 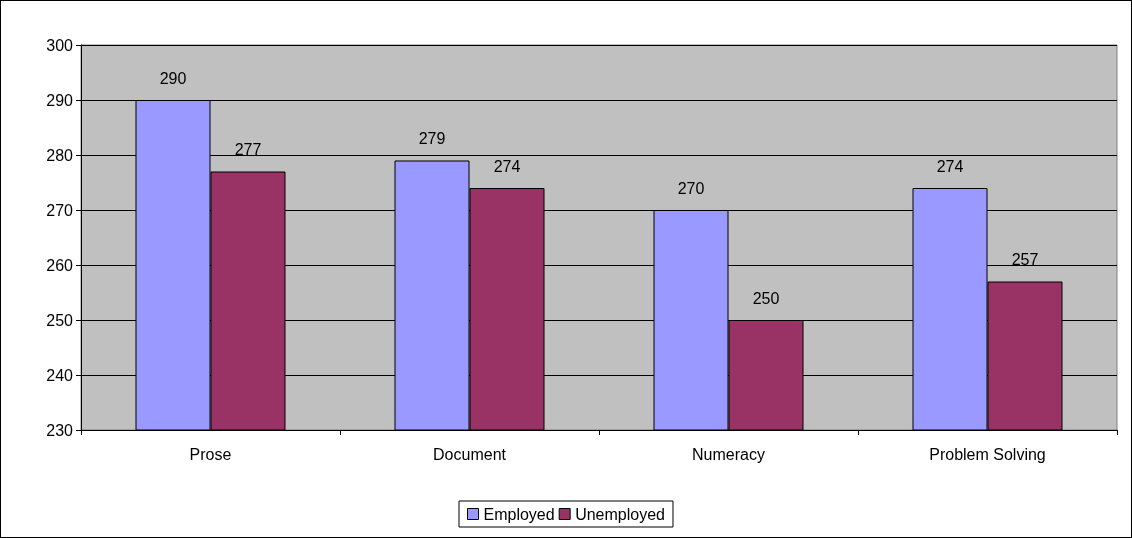 I want to click on legend-label: Unemployed, so click(x=620, y=514).